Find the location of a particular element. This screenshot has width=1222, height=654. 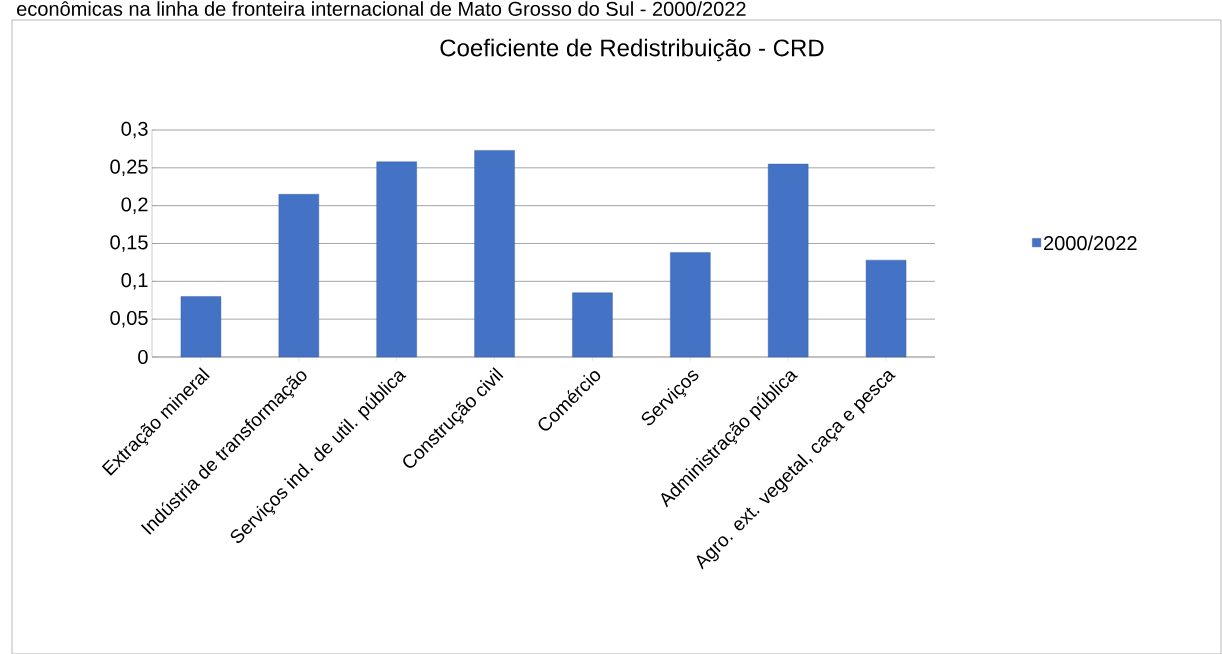

chart-title: Coeficiente de Redistribuição - CRD is located at coordinates (632, 50).